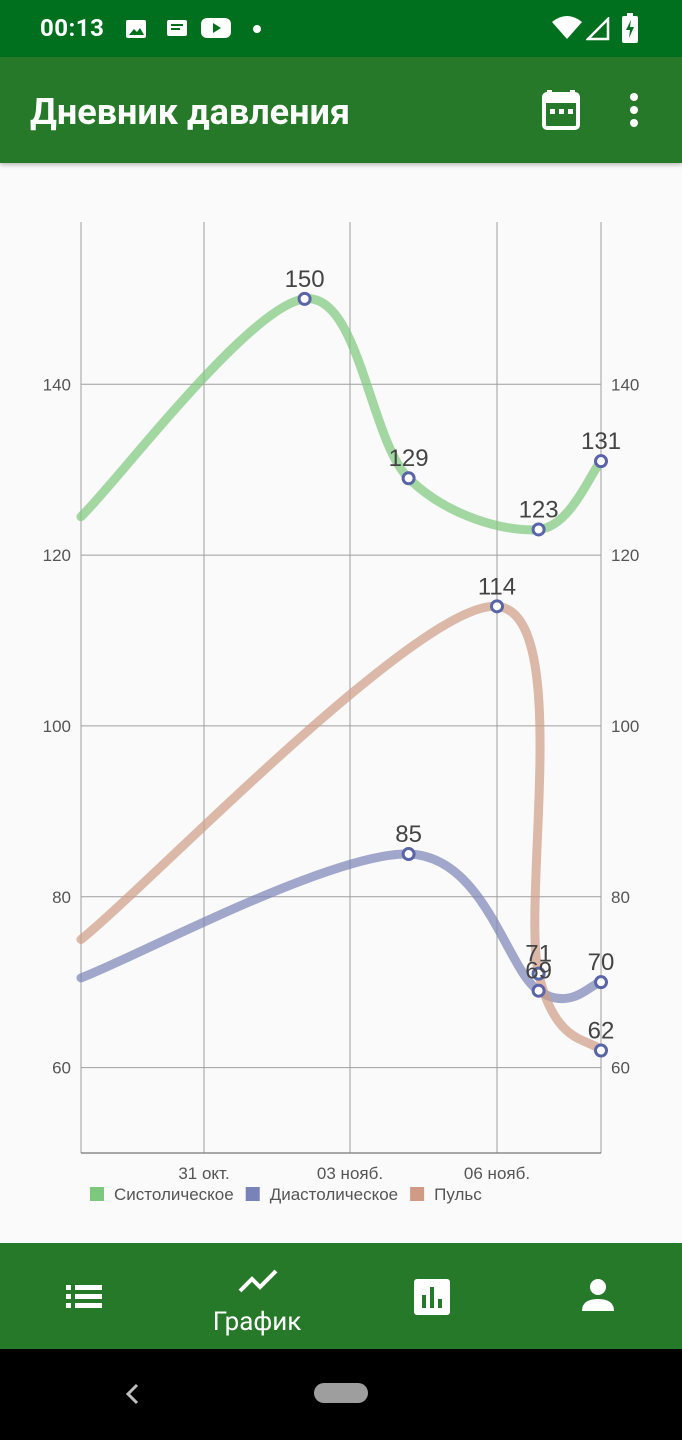  What do you see at coordinates (601, 441) in the screenshot?
I see `data-label: 131` at bounding box center [601, 441].